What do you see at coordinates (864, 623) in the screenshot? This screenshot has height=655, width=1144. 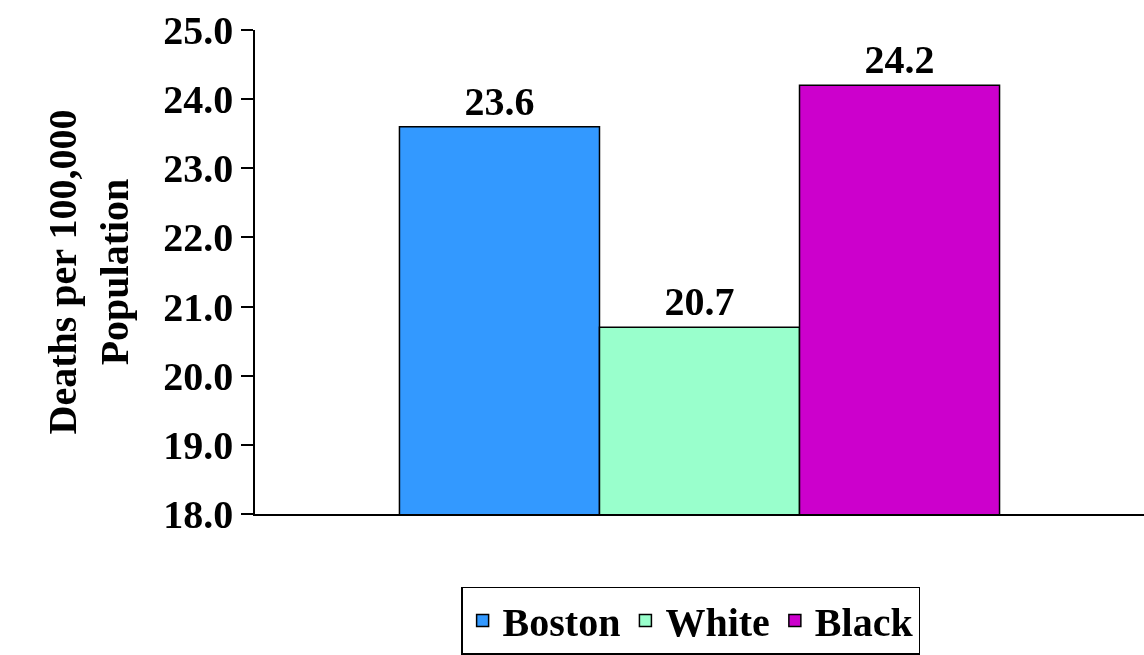 I see `legend-label: Black` at bounding box center [864, 623].